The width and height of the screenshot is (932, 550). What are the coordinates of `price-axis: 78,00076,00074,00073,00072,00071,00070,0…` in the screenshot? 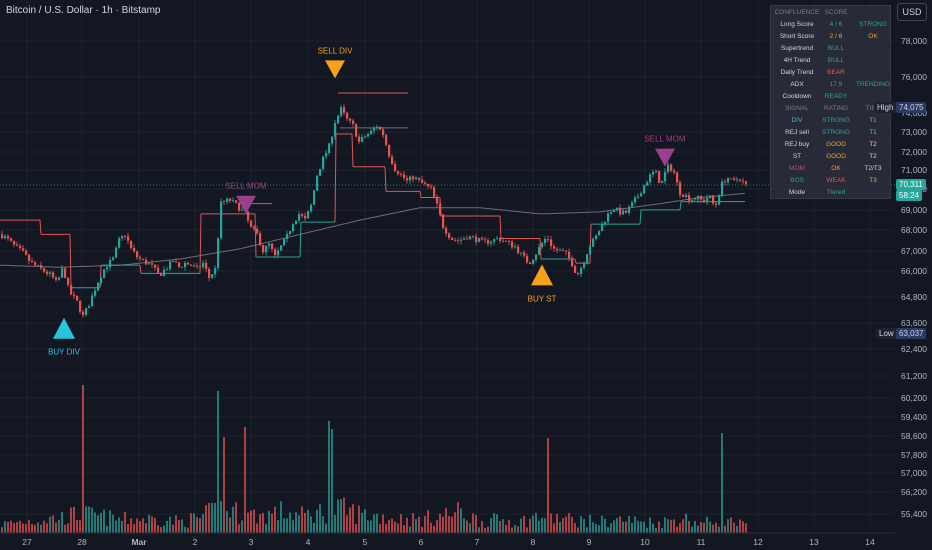 It's located at (914, 277).